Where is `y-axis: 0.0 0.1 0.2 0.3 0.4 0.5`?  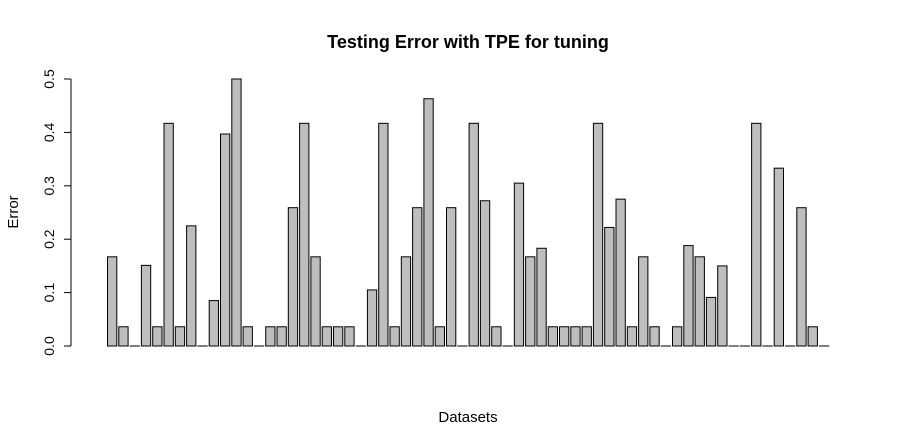 y-axis: 0.0 0.1 0.2 0.3 0.4 0.5 is located at coordinates (56, 212).